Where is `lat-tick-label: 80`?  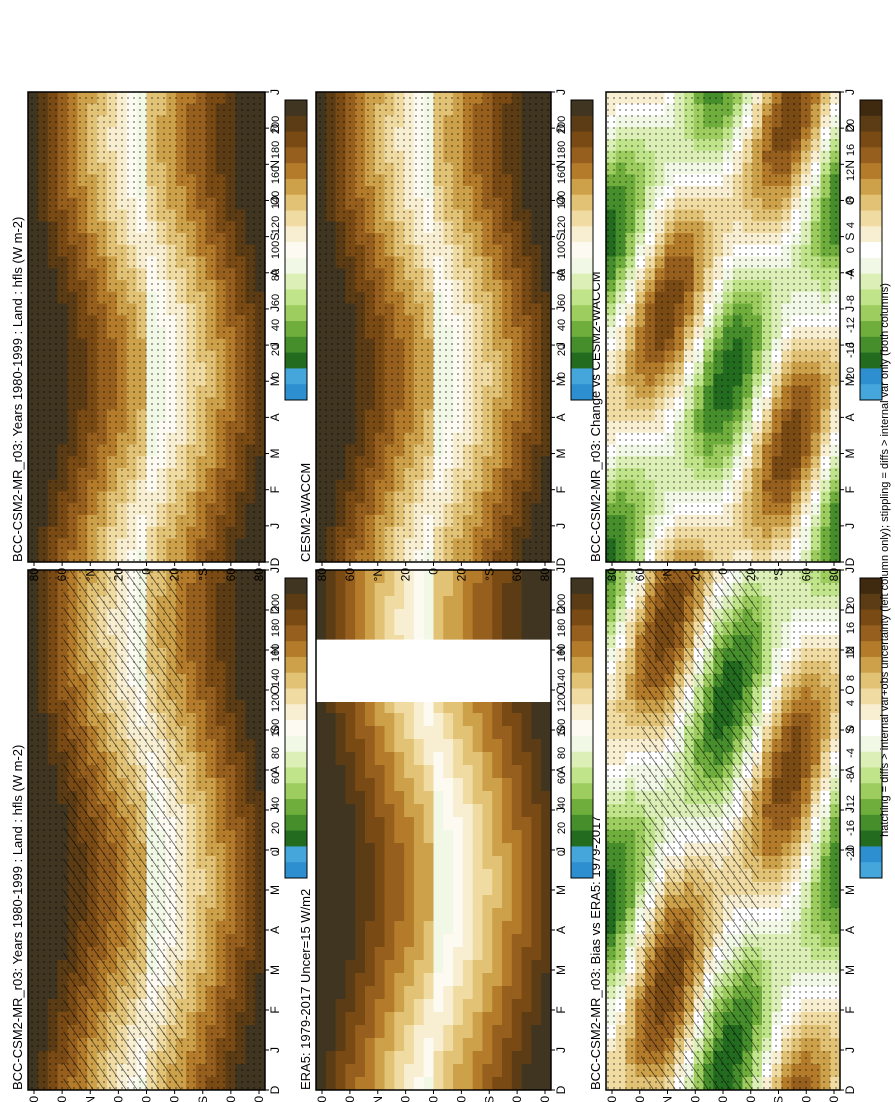 lat-tick-label: 80 is located at coordinates (545, 1099).